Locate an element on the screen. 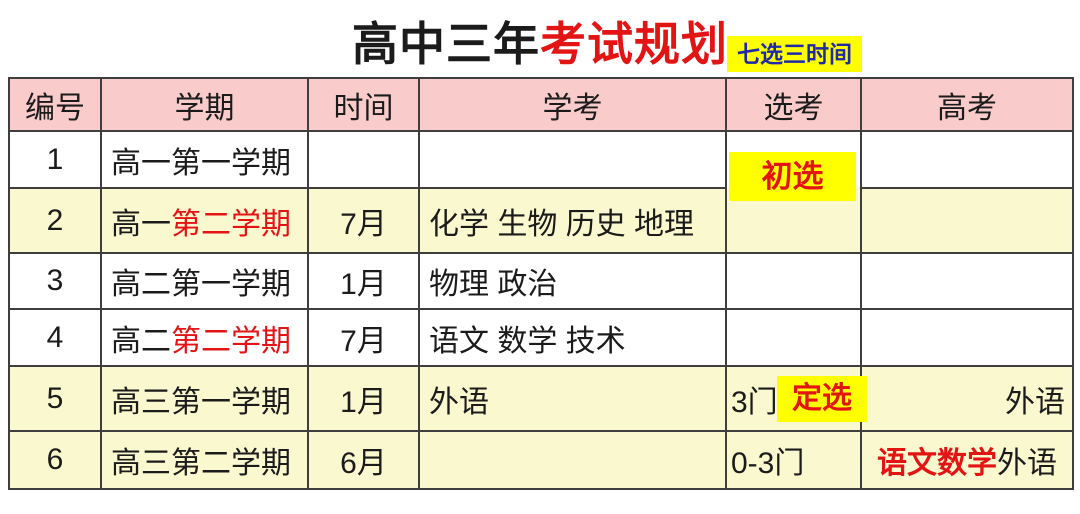 This screenshot has width=1080, height=514. cell-gaokao: 语文数学外语 is located at coordinates (967, 460).